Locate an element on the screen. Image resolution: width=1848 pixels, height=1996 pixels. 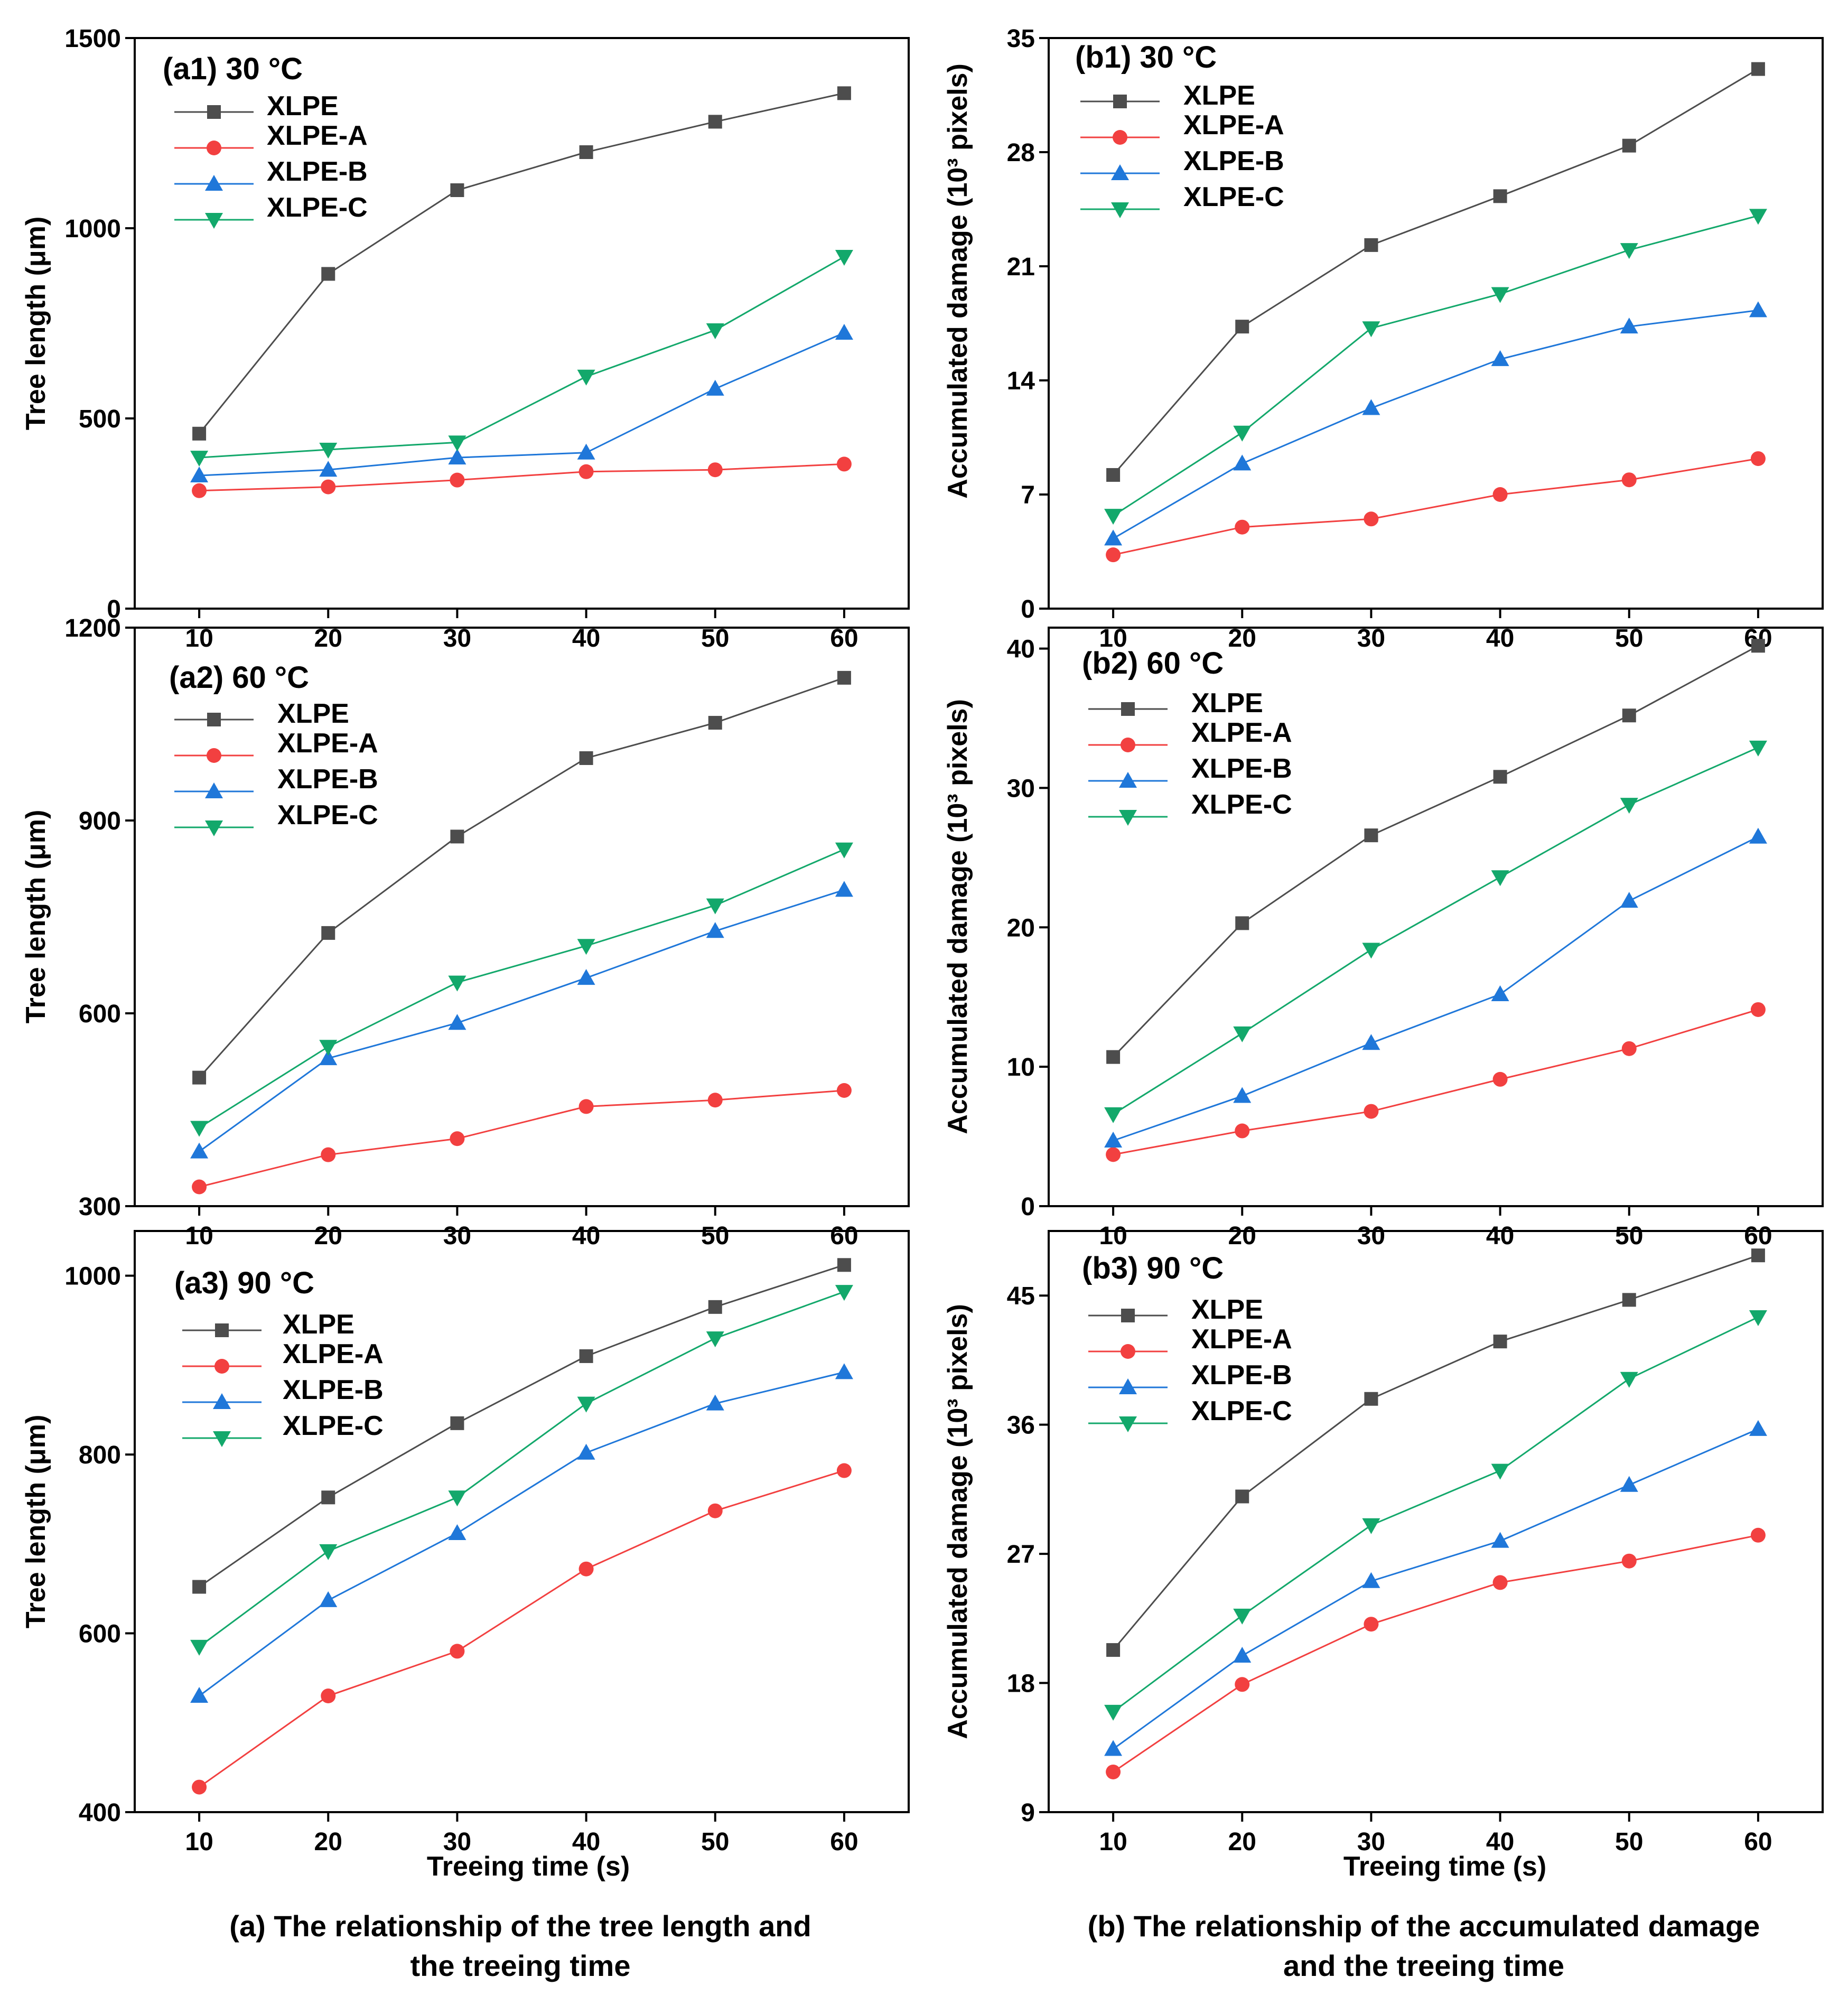
y-tick-label: 21 is located at coordinates (1021, 267).